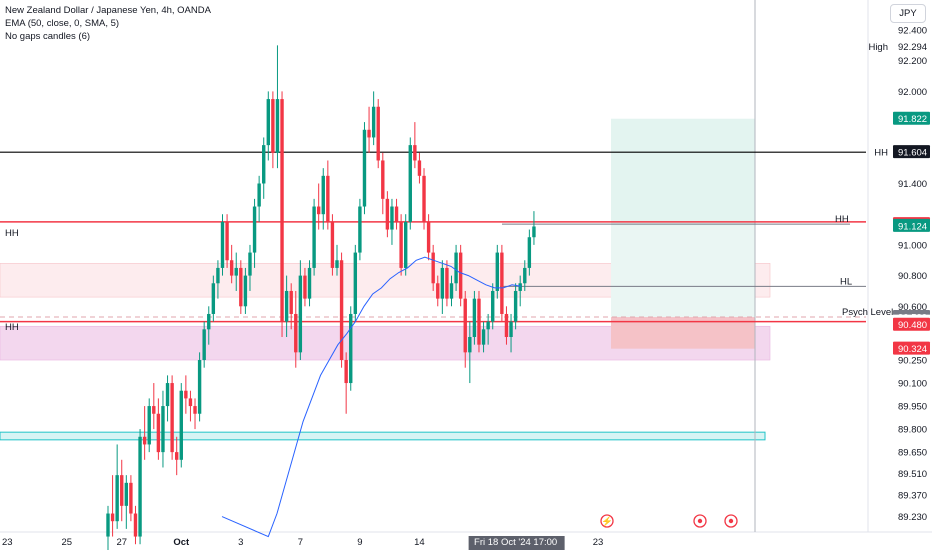 The image size is (932, 550). Describe the element at coordinates (12, 327) in the screenshot. I see `annotation-left: HH` at that location.